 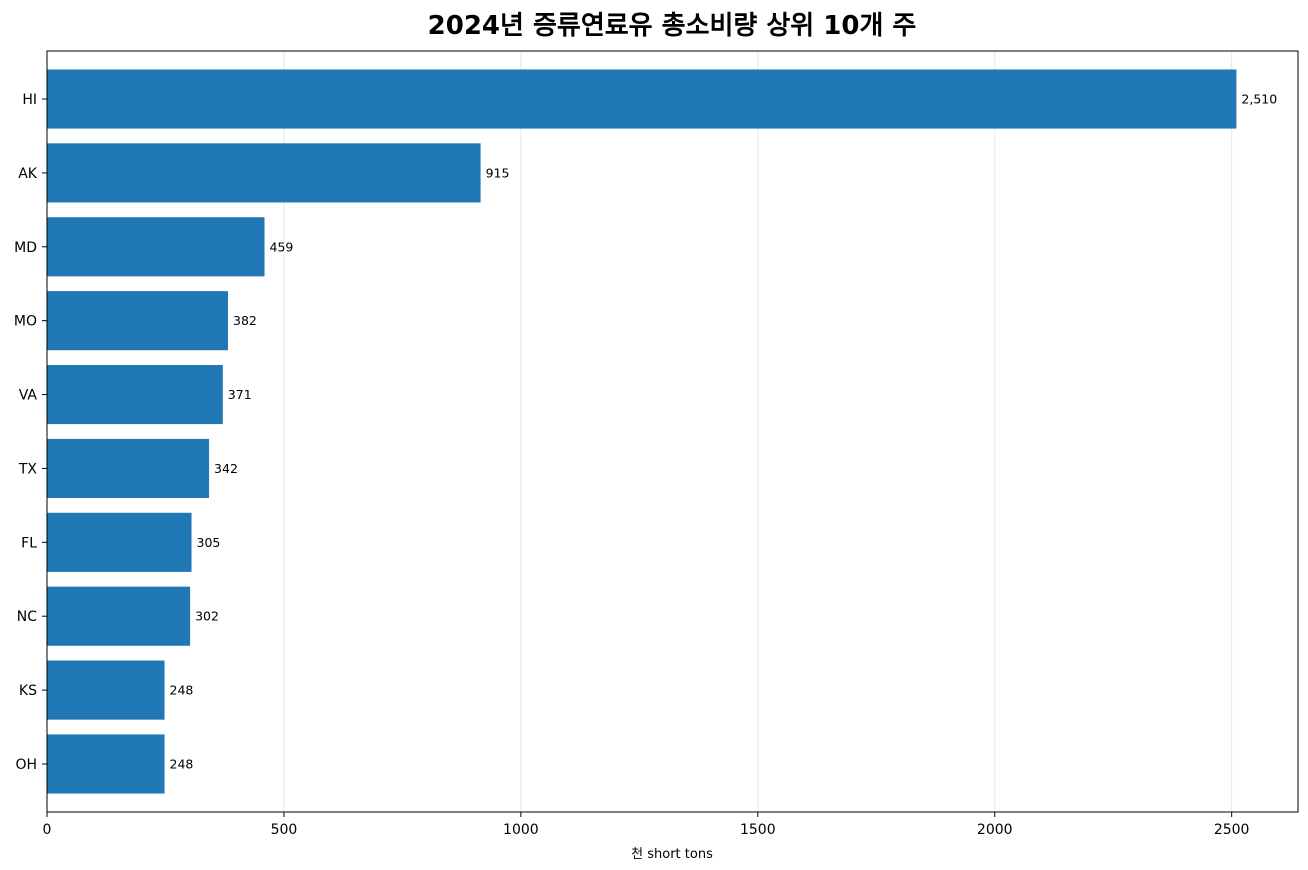 What do you see at coordinates (28, 174) in the screenshot?
I see `y-tick-label: AK` at bounding box center [28, 174].